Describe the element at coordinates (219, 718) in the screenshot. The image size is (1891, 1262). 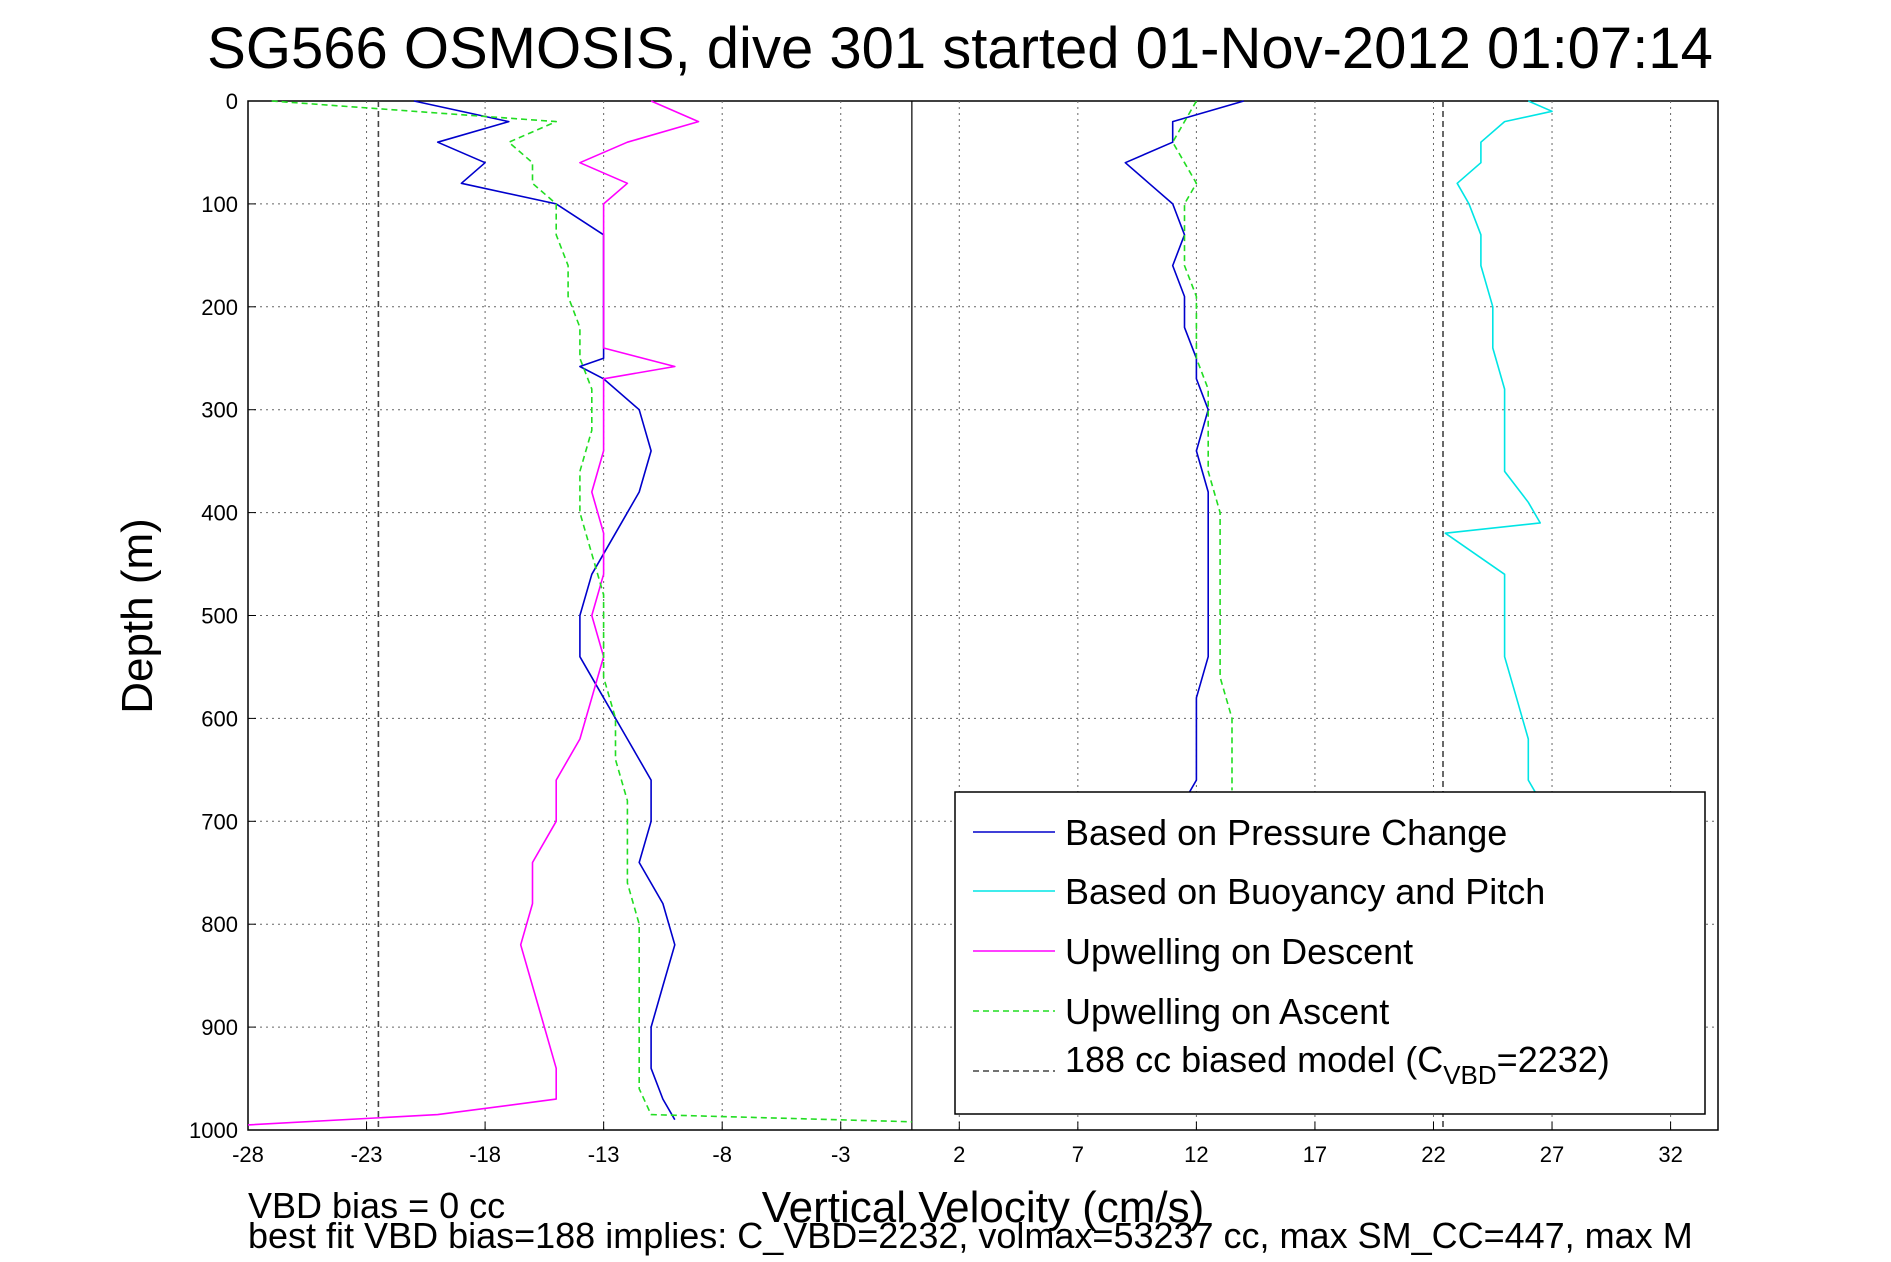
I see `y-tick-label: 600` at that location.